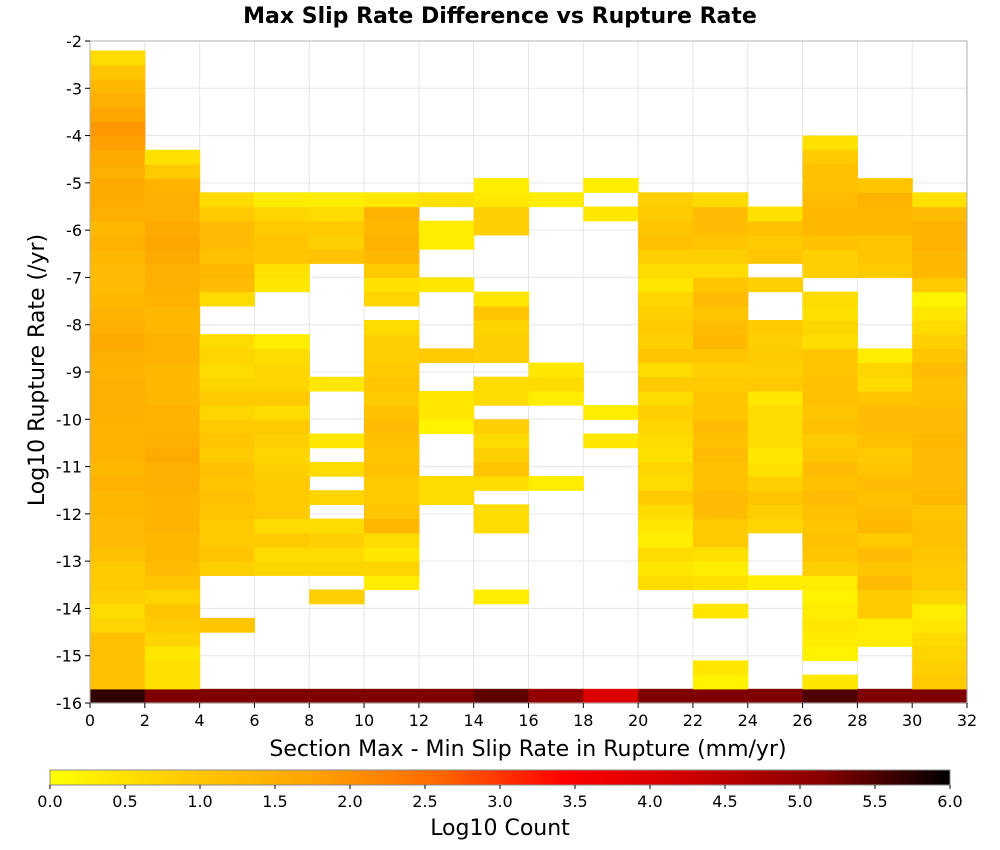 The width and height of the screenshot is (1000, 850). What do you see at coordinates (74, 41) in the screenshot?
I see `y-tick-label: -2` at bounding box center [74, 41].